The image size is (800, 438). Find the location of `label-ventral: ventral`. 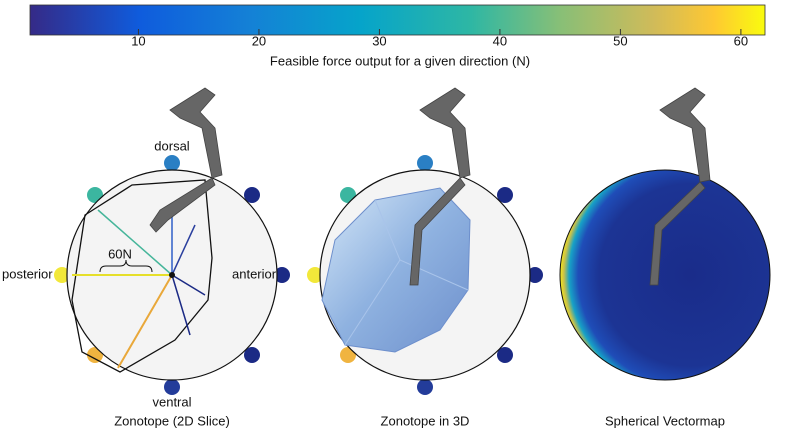

label-ventral: ventral is located at coordinates (171, 401).